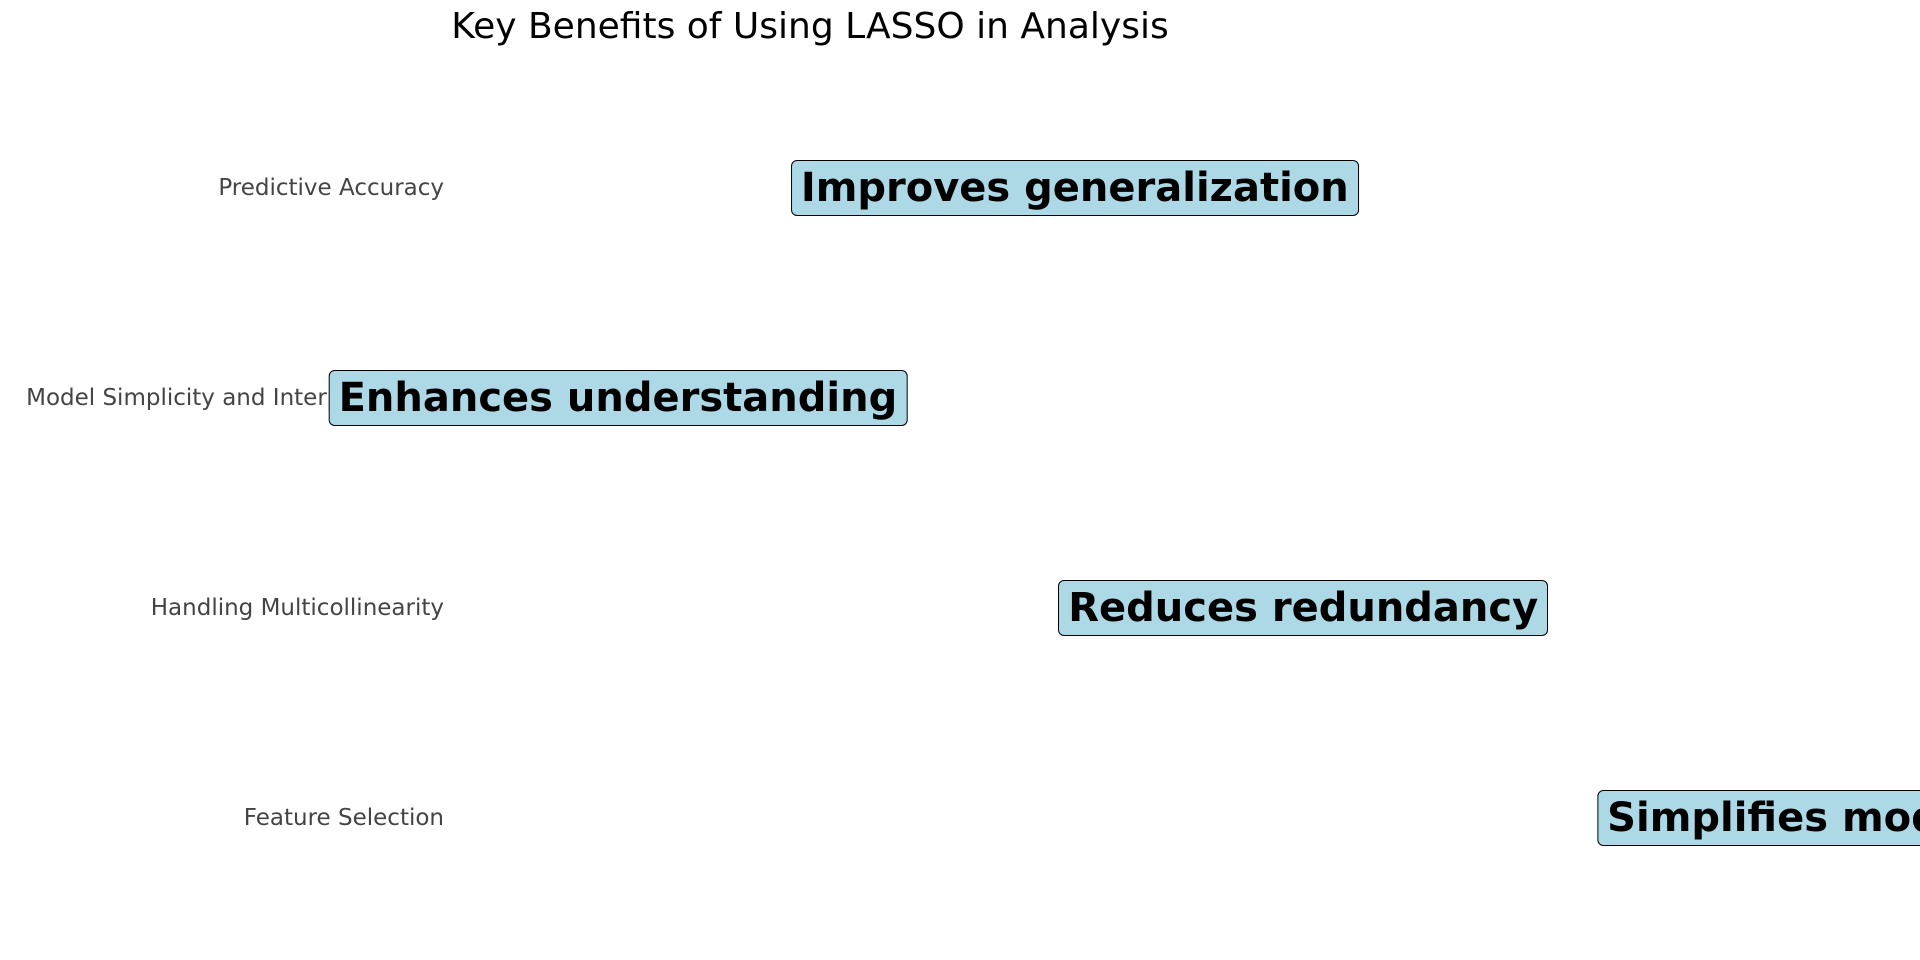  What do you see at coordinates (618, 398) in the screenshot?
I see `data-label-box: Enhances understanding` at bounding box center [618, 398].